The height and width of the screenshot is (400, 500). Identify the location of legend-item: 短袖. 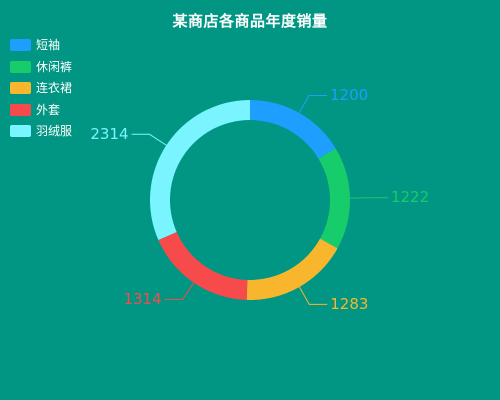
(41, 45).